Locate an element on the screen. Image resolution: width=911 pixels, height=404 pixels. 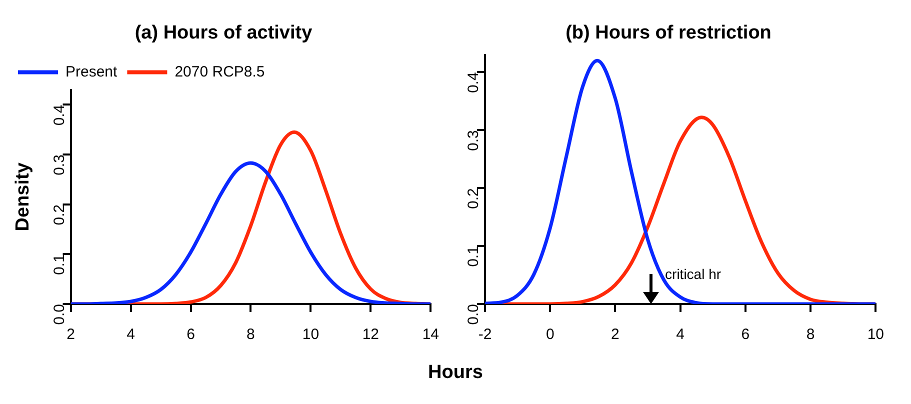
x-tick-label: -2 is located at coordinates (485, 335).